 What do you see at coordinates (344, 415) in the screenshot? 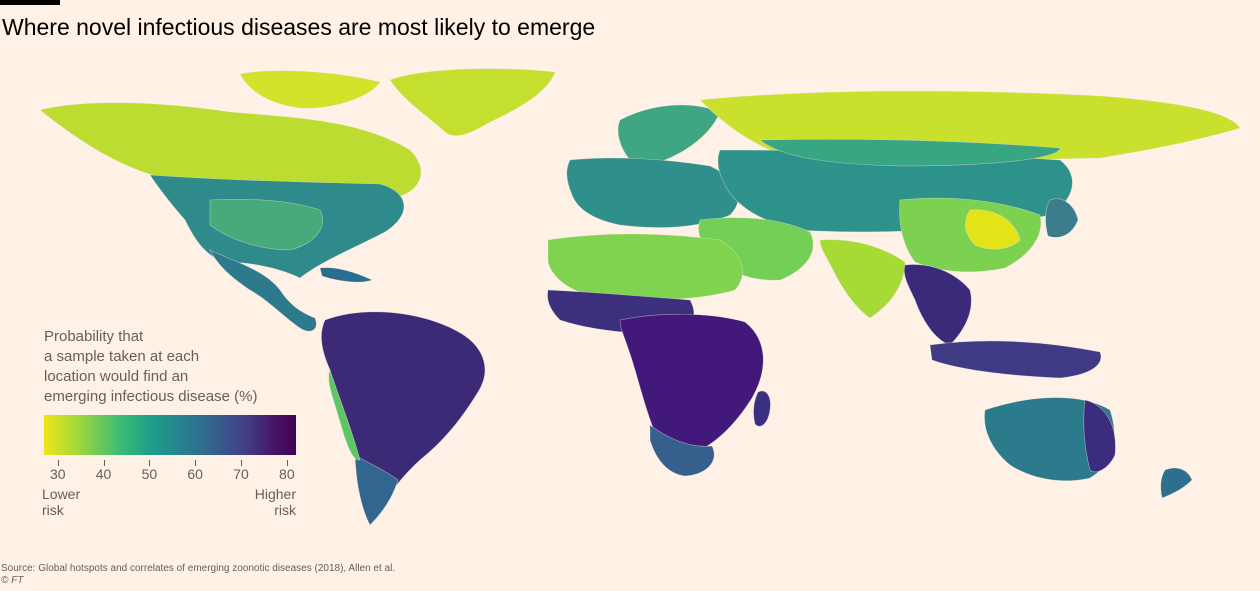
I see `andes-region` at bounding box center [344, 415].